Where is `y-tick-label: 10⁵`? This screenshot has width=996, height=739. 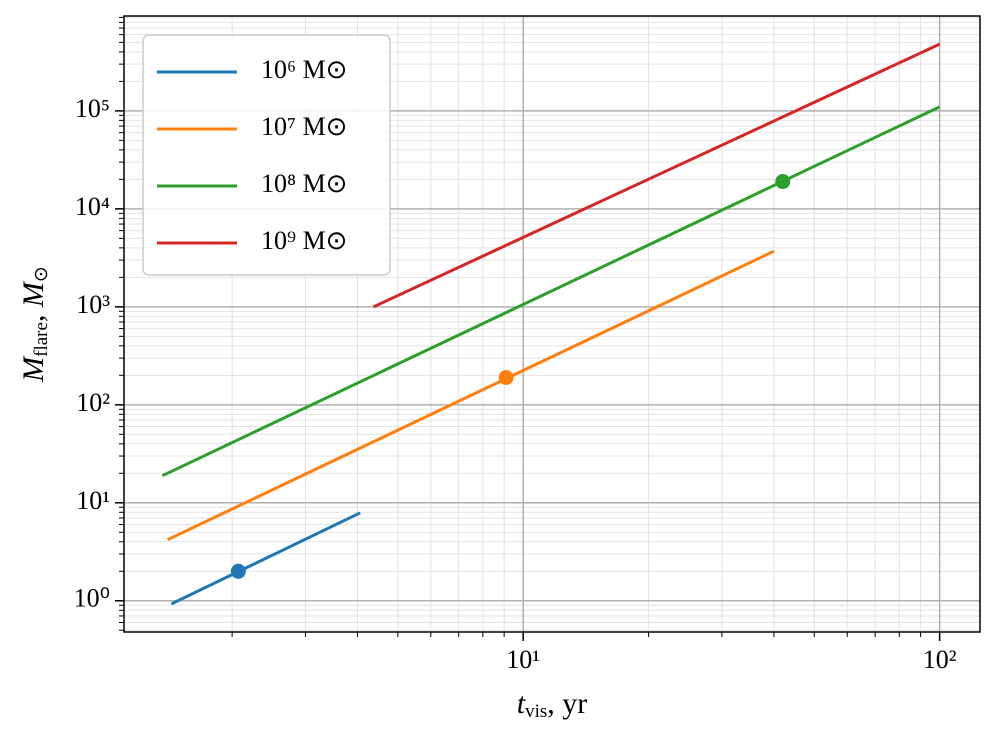 y-tick-label: 10⁵ is located at coordinates (92, 108).